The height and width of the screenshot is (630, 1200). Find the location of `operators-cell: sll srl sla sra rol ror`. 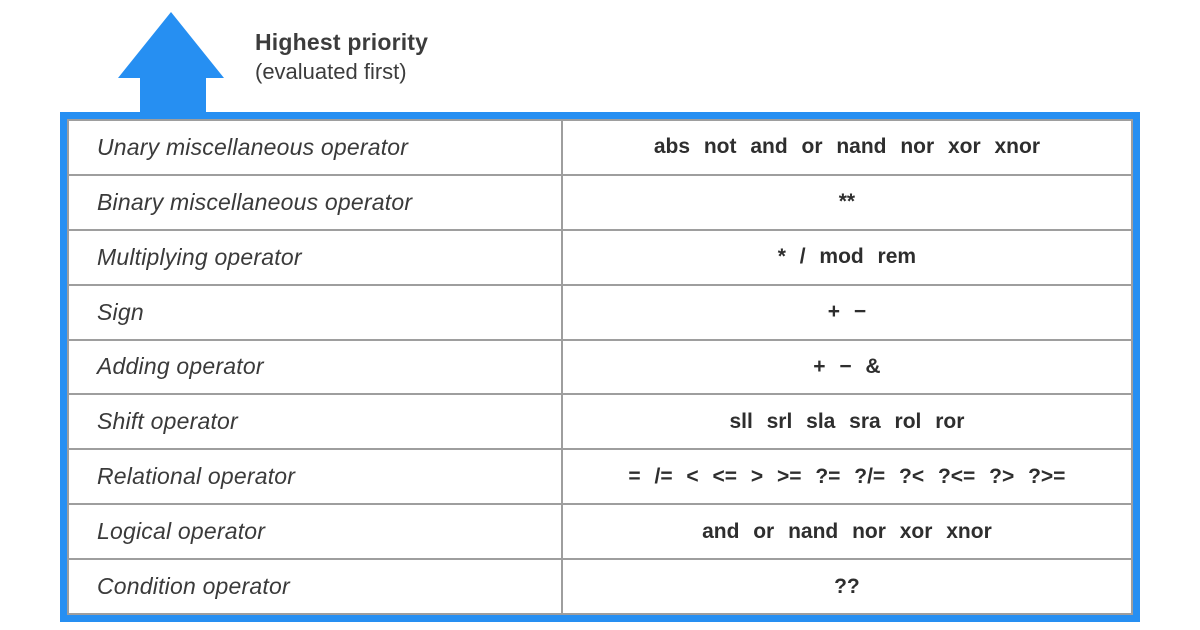

operators-cell: sll srl sla sra rol ror is located at coordinates (847, 422).